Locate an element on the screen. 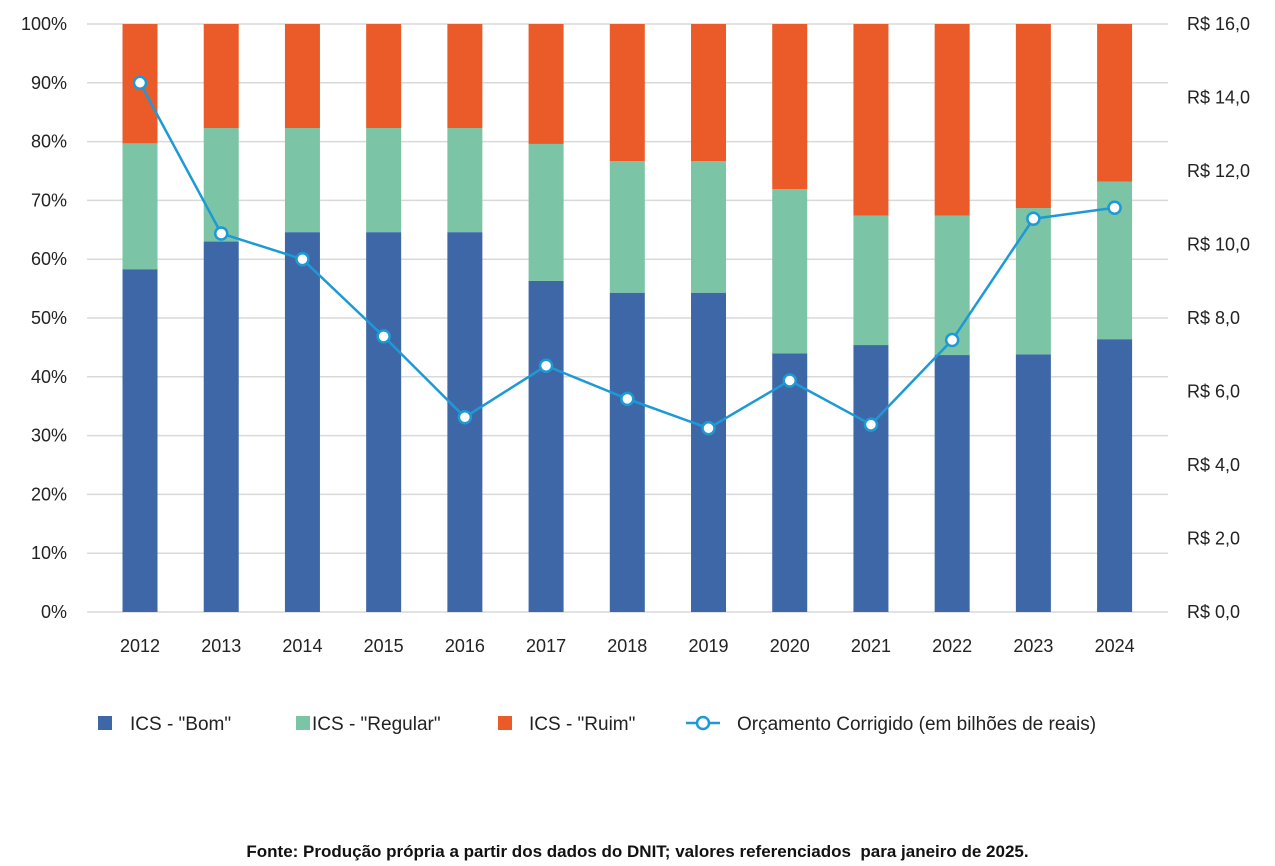 The height and width of the screenshot is (866, 1275). legend-label: ICS - "Regular" is located at coordinates (376, 724).